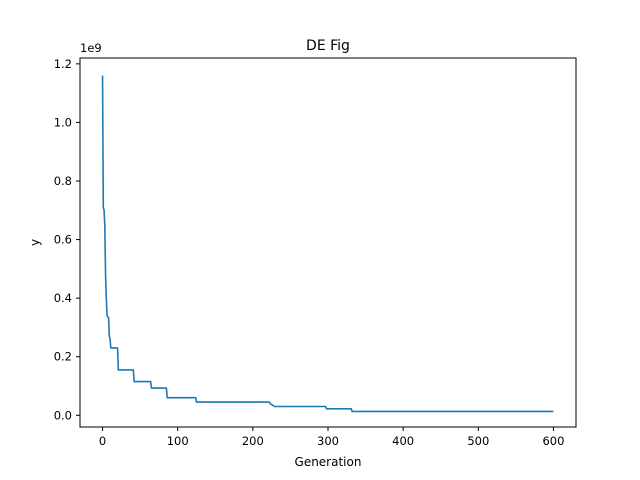 The image size is (640, 480). I want to click on chart-title: DE Fig, so click(328, 46).